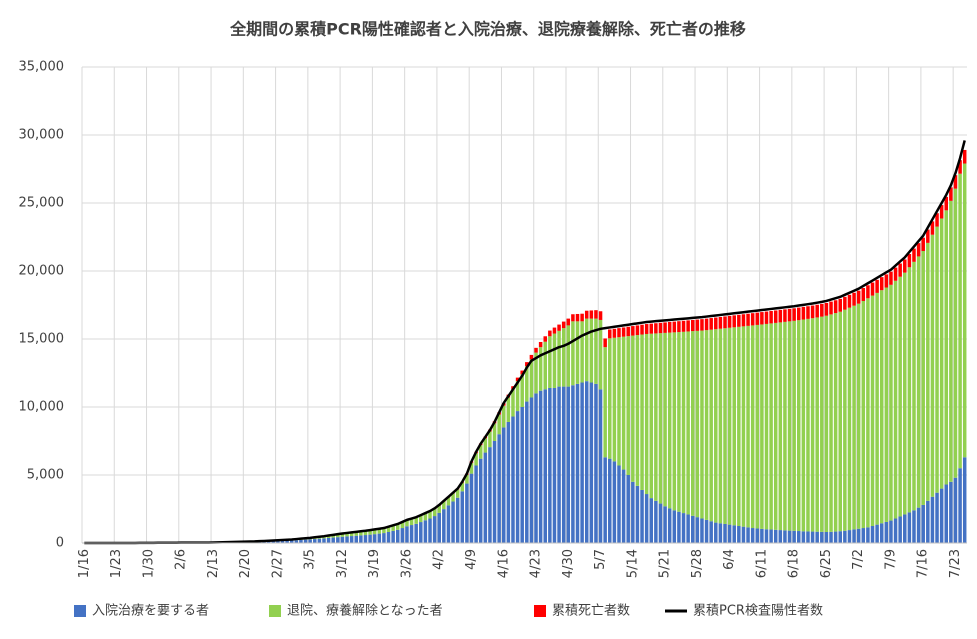 The height and width of the screenshot is (639, 977). Describe the element at coordinates (858, 559) in the screenshot. I see `x-tick-label: 7/2` at that location.